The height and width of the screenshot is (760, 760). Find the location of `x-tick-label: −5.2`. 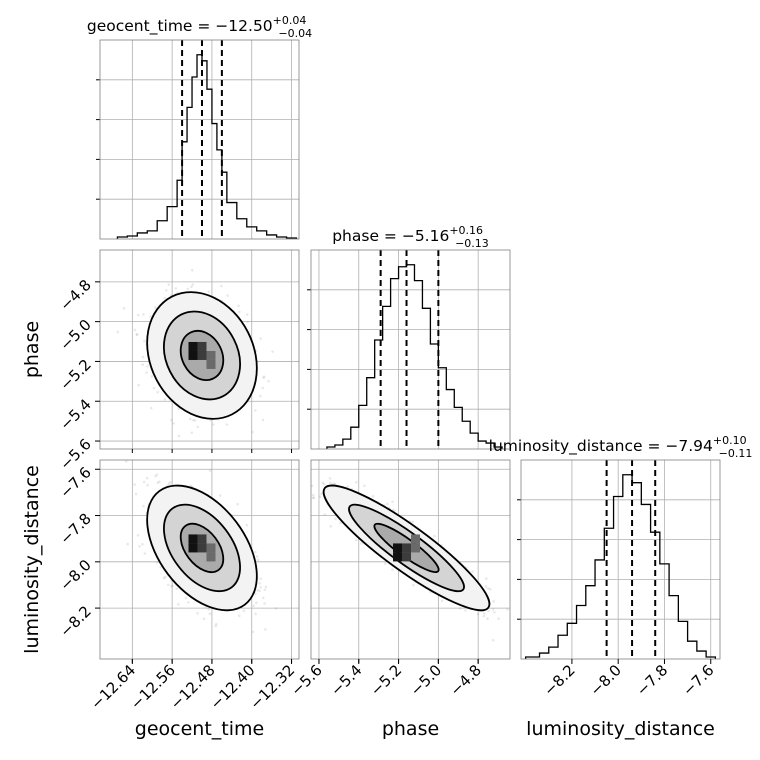

x-tick-label: −5.2 is located at coordinates (386, 680).